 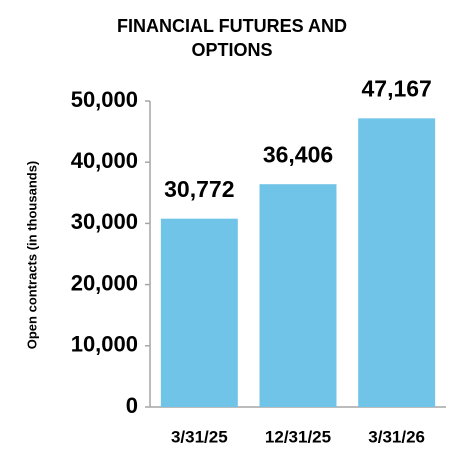 What do you see at coordinates (104, 282) in the screenshot?
I see `y-tick-label: 20,000` at bounding box center [104, 282].